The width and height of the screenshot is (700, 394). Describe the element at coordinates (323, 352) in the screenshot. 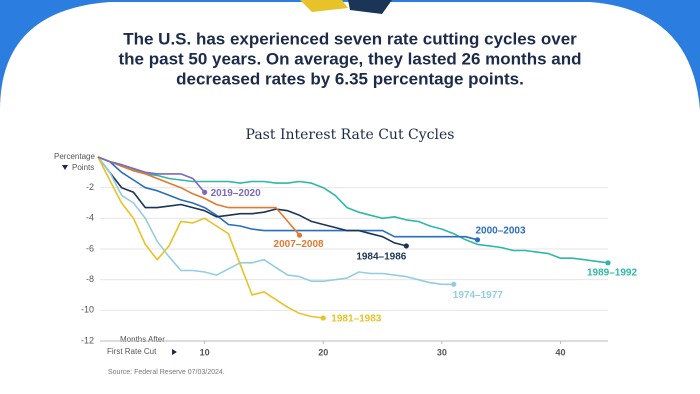

I see `x-tick-label: 20` at that location.